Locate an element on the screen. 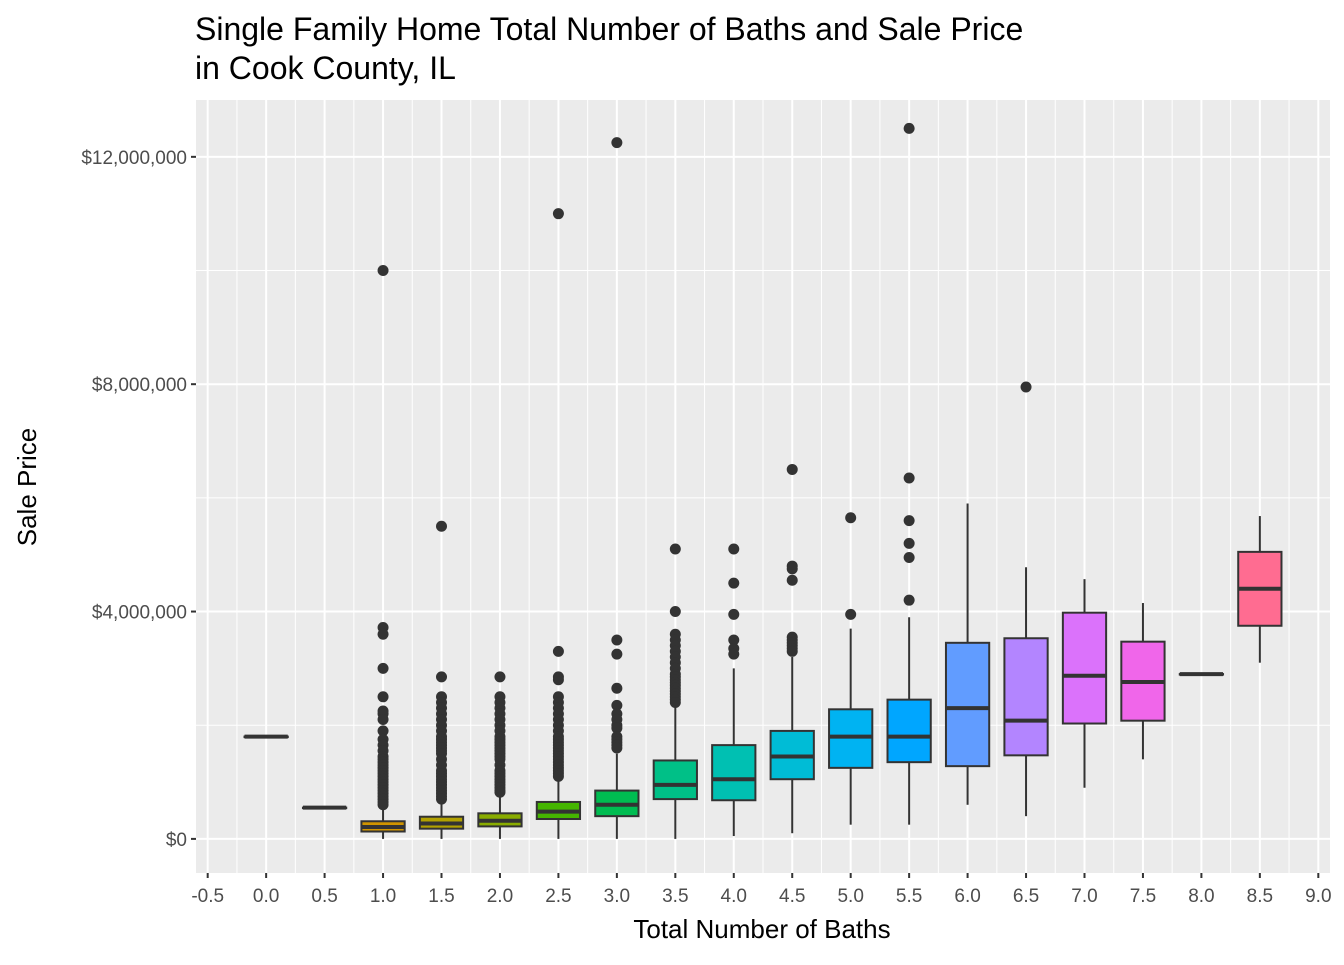 This screenshot has width=1344, height=965. x-tick-label: 6.5 is located at coordinates (1026, 896).